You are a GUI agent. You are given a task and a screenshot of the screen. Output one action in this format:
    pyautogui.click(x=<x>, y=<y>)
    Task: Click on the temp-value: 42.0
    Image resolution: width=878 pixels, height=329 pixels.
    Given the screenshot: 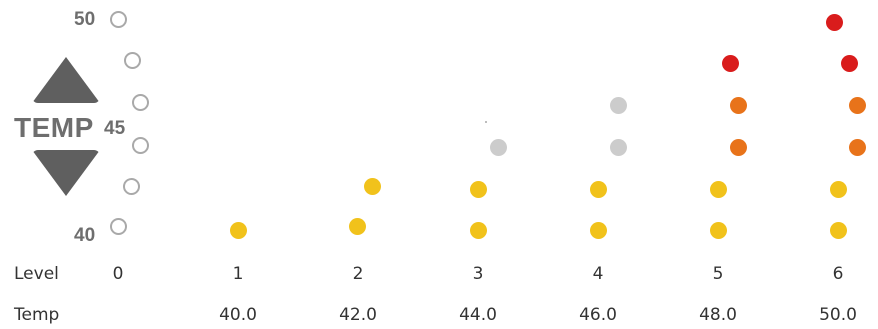 What is the action you would take?
    pyautogui.click(x=358, y=315)
    